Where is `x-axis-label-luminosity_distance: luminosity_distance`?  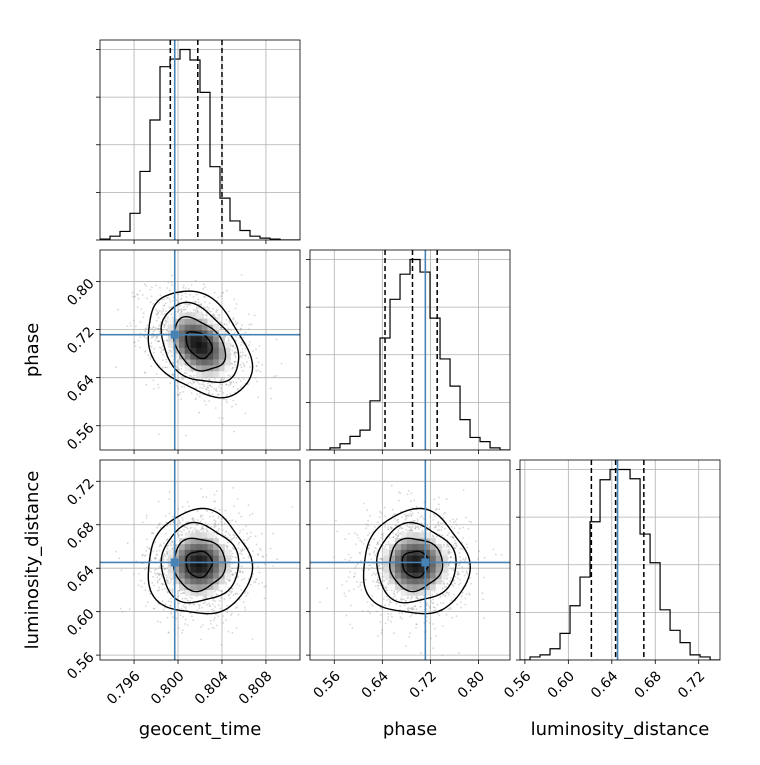 x-axis-label-luminosity_distance: luminosity_distance is located at coordinates (620, 729).